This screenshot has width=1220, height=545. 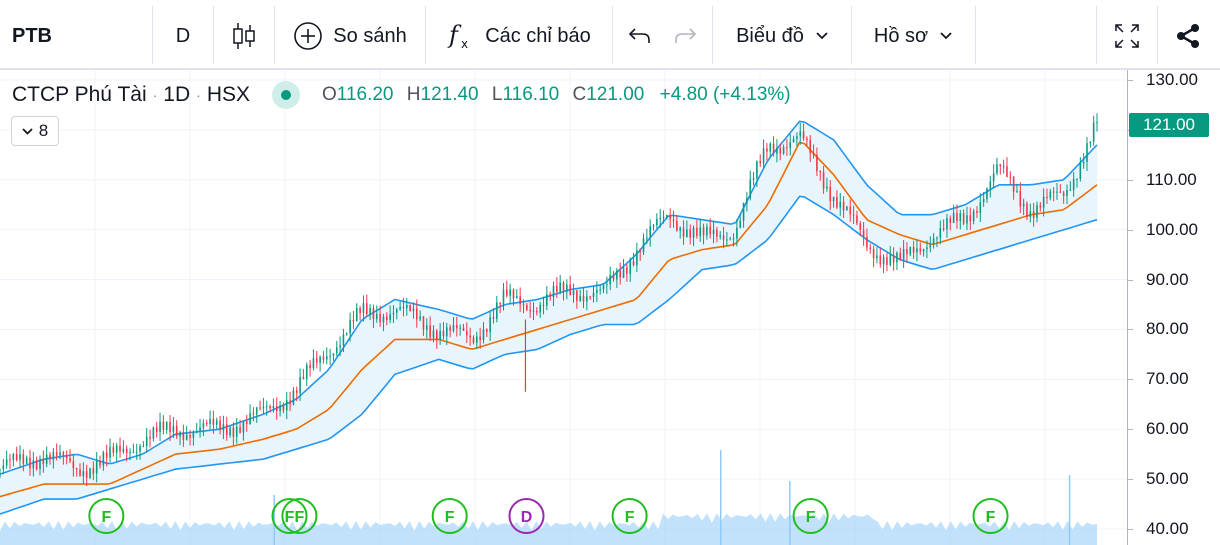 I want to click on indicators-button: f x Các chỉ báo, so click(x=519, y=36).